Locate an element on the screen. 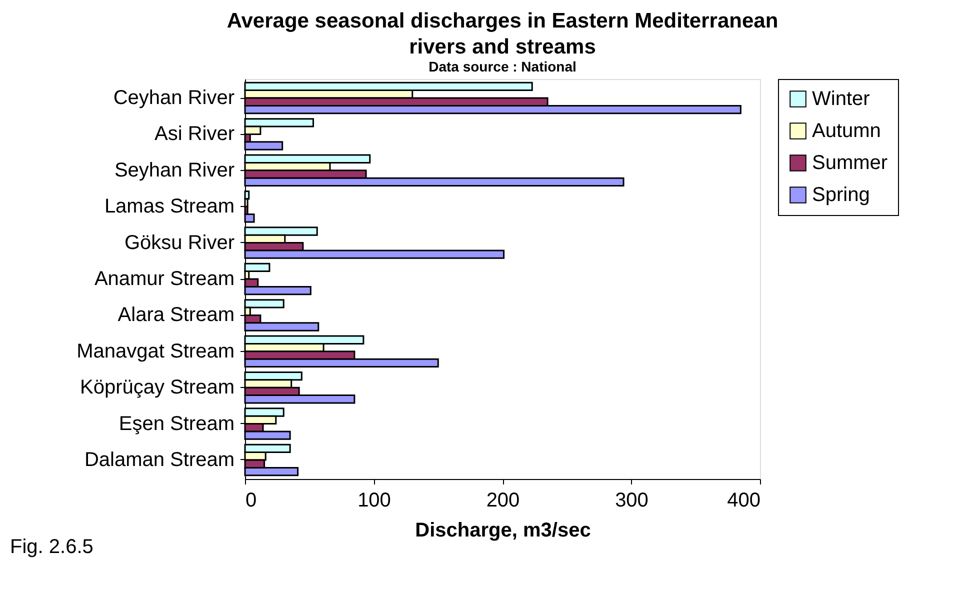 Image resolution: width=978 pixels, height=612 pixels. x-tick-label: 300 is located at coordinates (631, 501).